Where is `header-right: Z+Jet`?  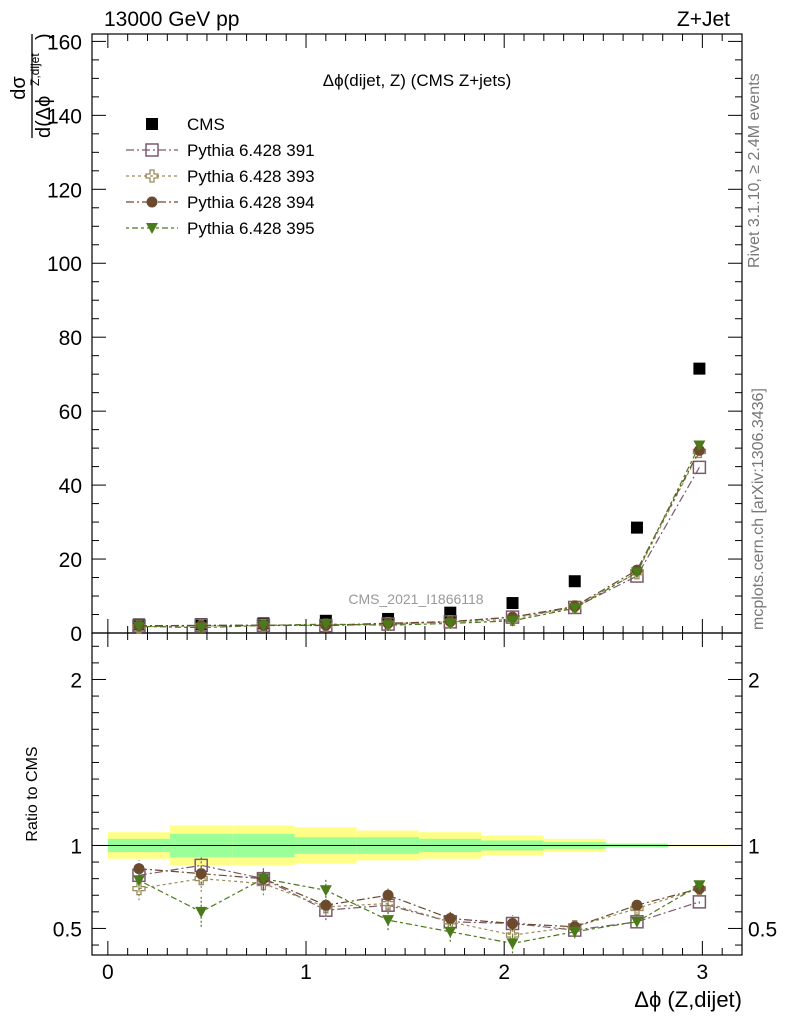 header-right: Z+Jet is located at coordinates (703, 19).